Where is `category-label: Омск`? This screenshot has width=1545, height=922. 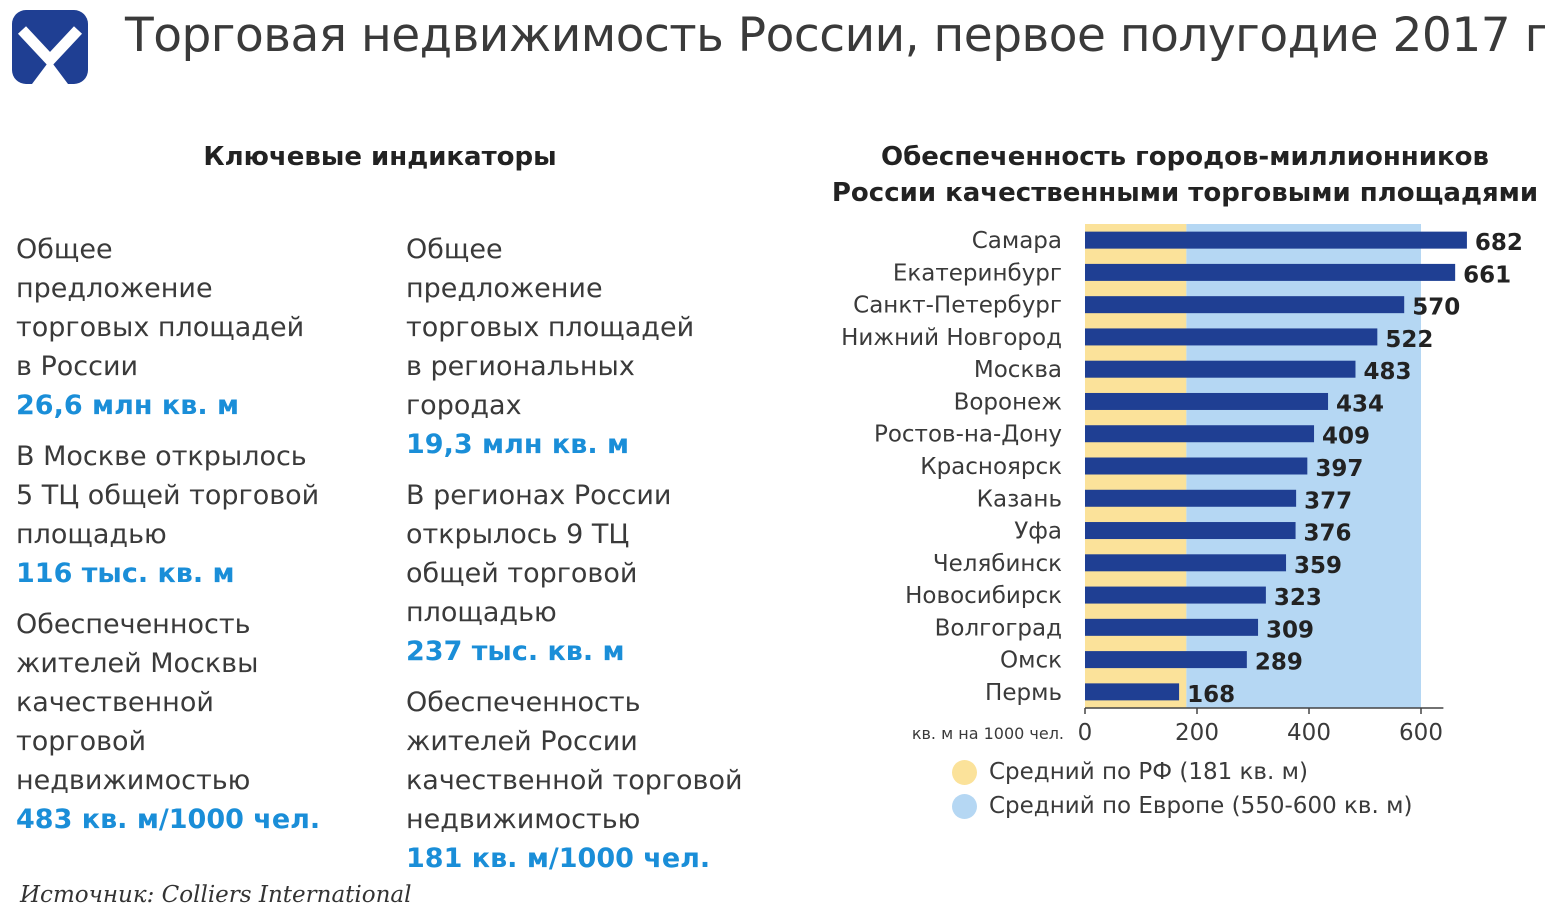 category-label: Омск is located at coordinates (1031, 661).